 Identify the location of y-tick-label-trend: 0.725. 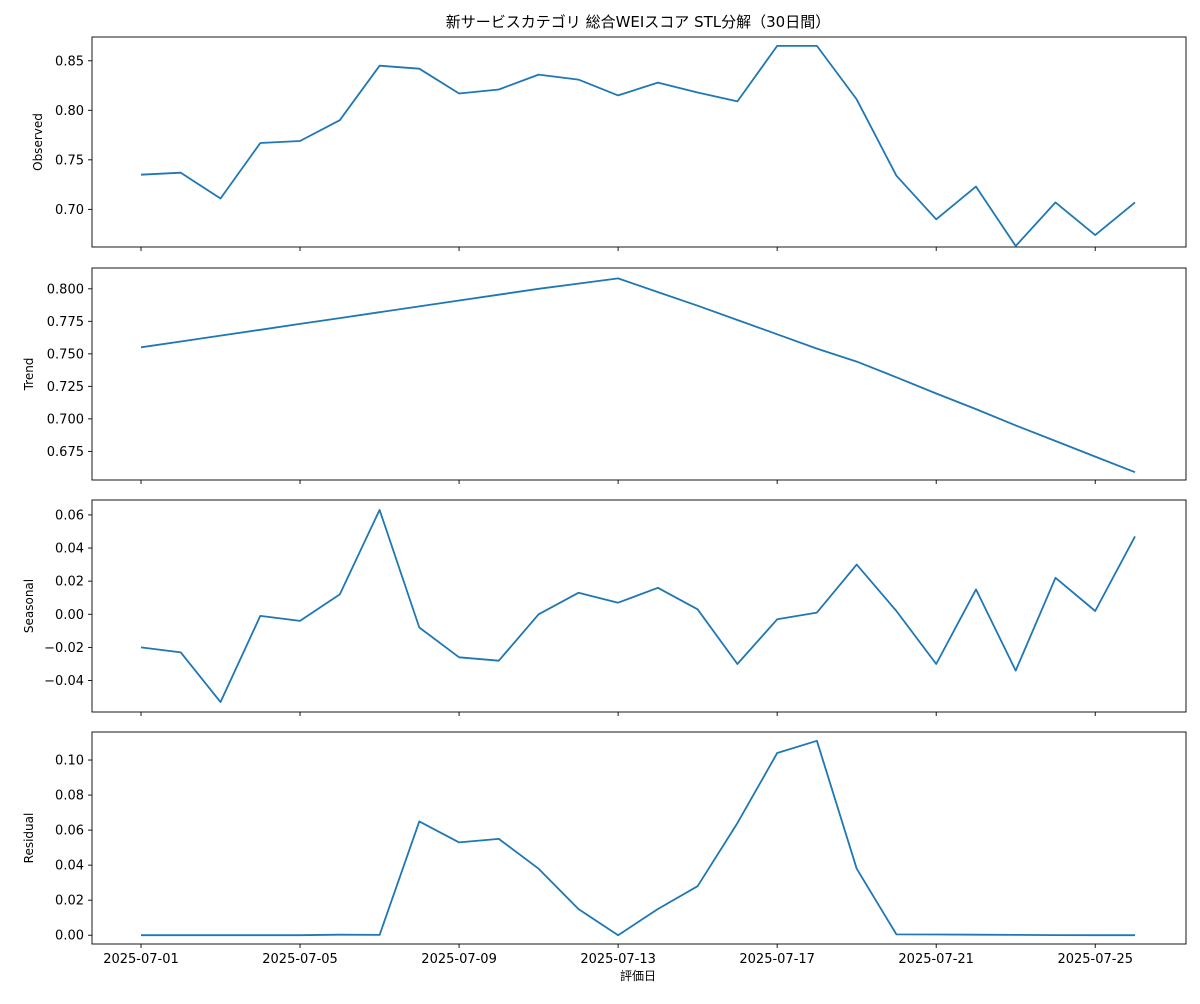
(65, 387).